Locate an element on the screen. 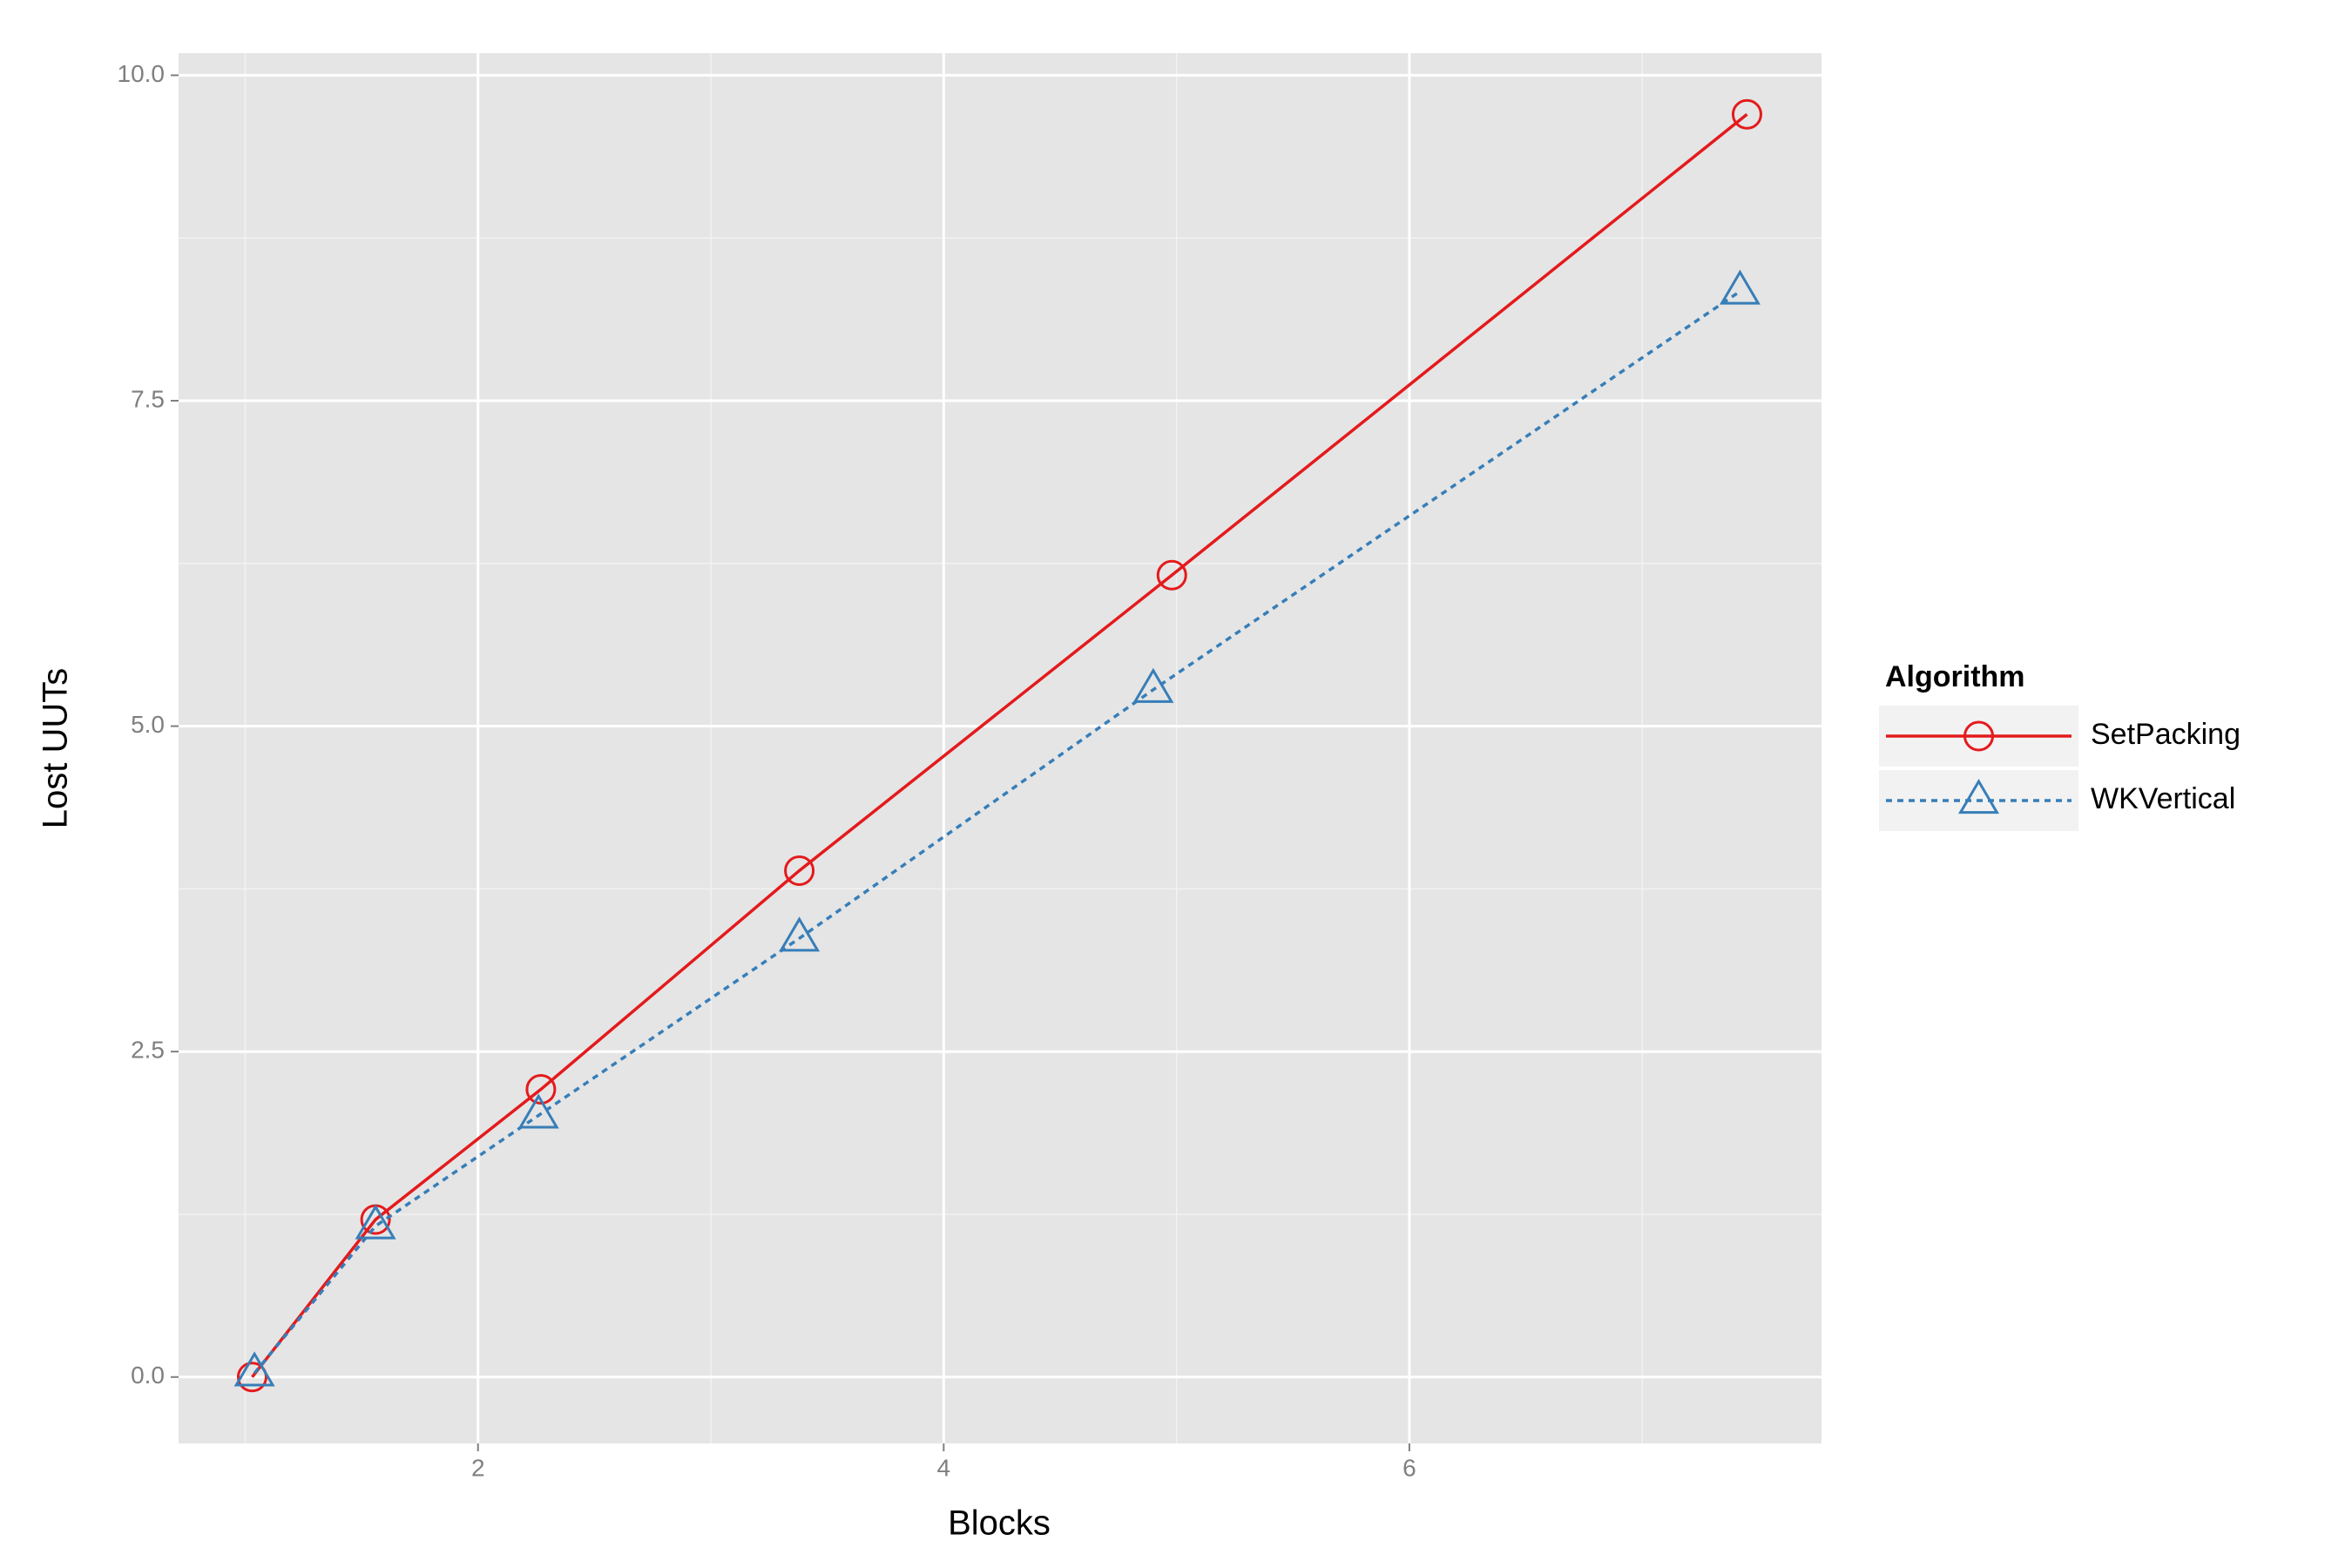  legend-label: WKVertical is located at coordinates (2163, 798).